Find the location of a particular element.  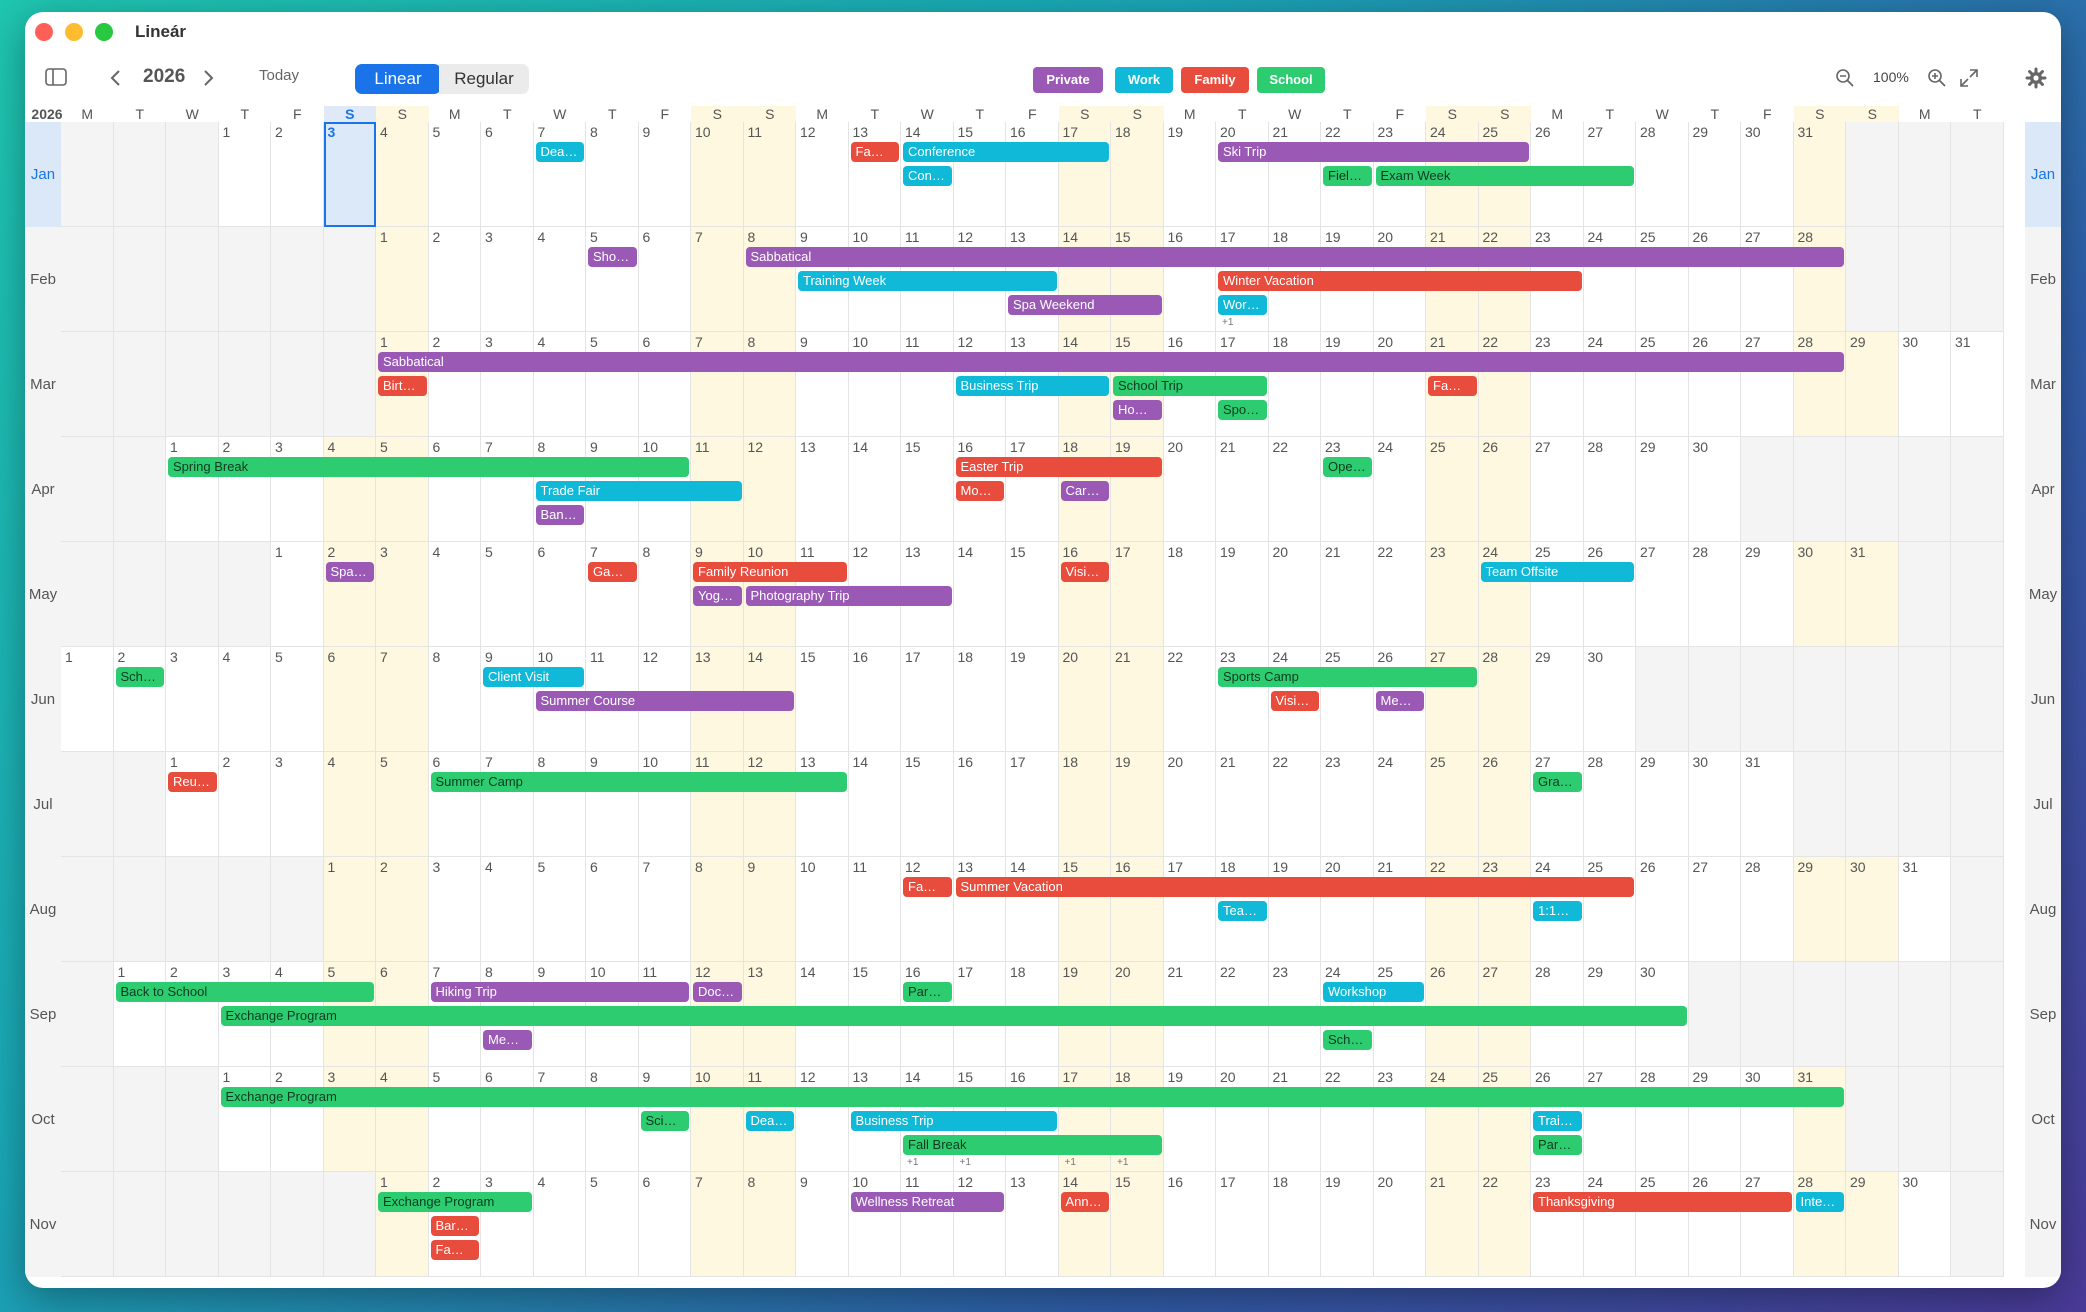

settings-gear-icon is located at coordinates (2036, 78).